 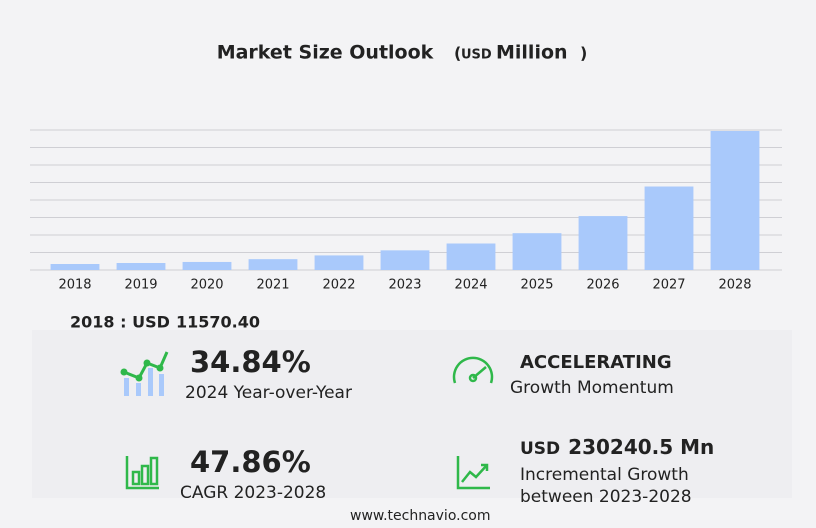 I want to click on incremental-period: between 2023-2028, so click(x=606, y=497).